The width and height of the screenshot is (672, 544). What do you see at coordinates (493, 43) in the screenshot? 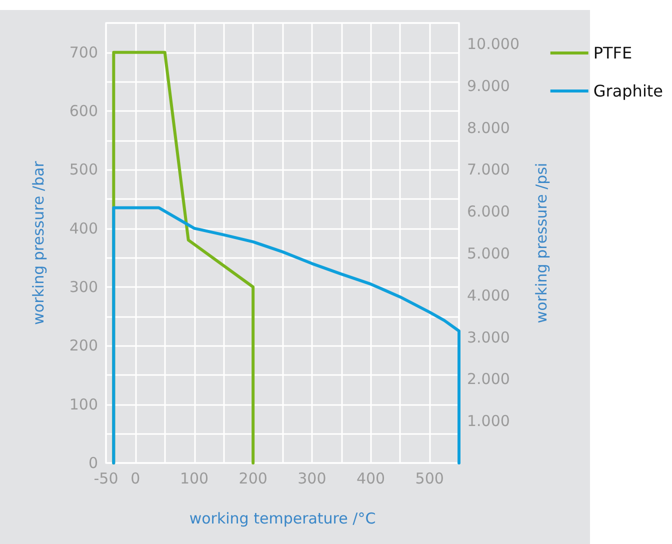
I see `y2-tick-label: 10.000` at bounding box center [493, 43].